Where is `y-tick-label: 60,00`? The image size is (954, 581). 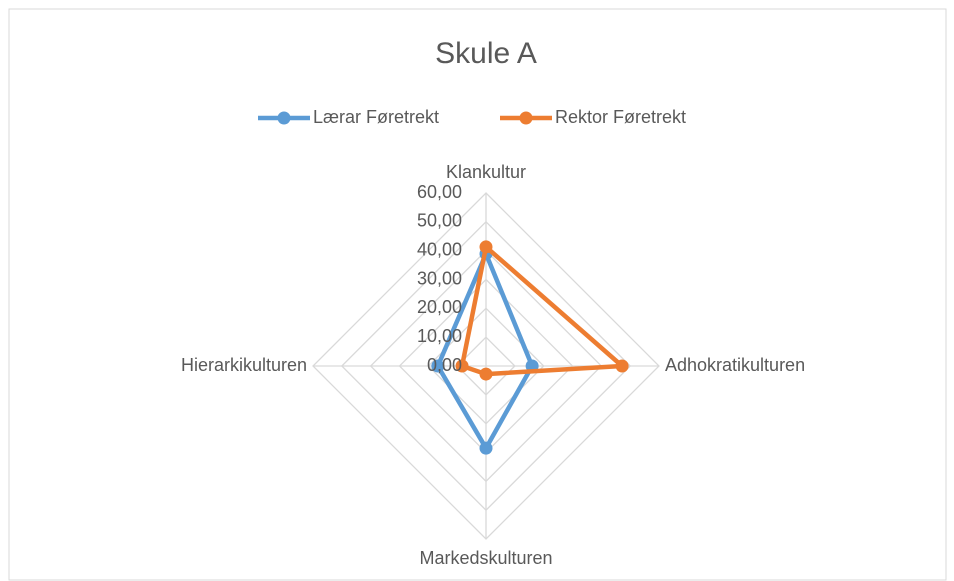
y-tick-label: 60,00 is located at coordinates (439, 192).